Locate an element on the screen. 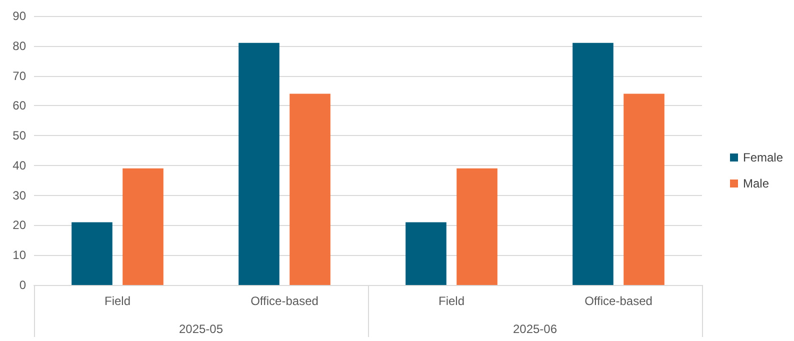 The height and width of the screenshot is (341, 794). y-tick-label: 70 is located at coordinates (19, 75).